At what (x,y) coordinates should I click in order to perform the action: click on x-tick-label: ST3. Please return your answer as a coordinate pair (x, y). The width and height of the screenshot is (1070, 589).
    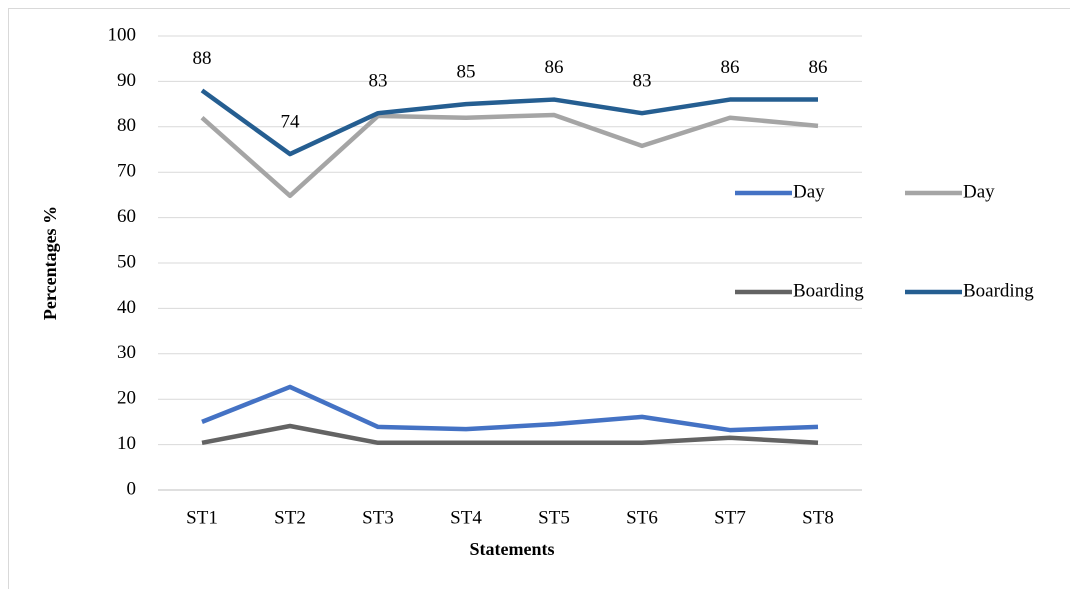
    Looking at the image, I should click on (378, 517).